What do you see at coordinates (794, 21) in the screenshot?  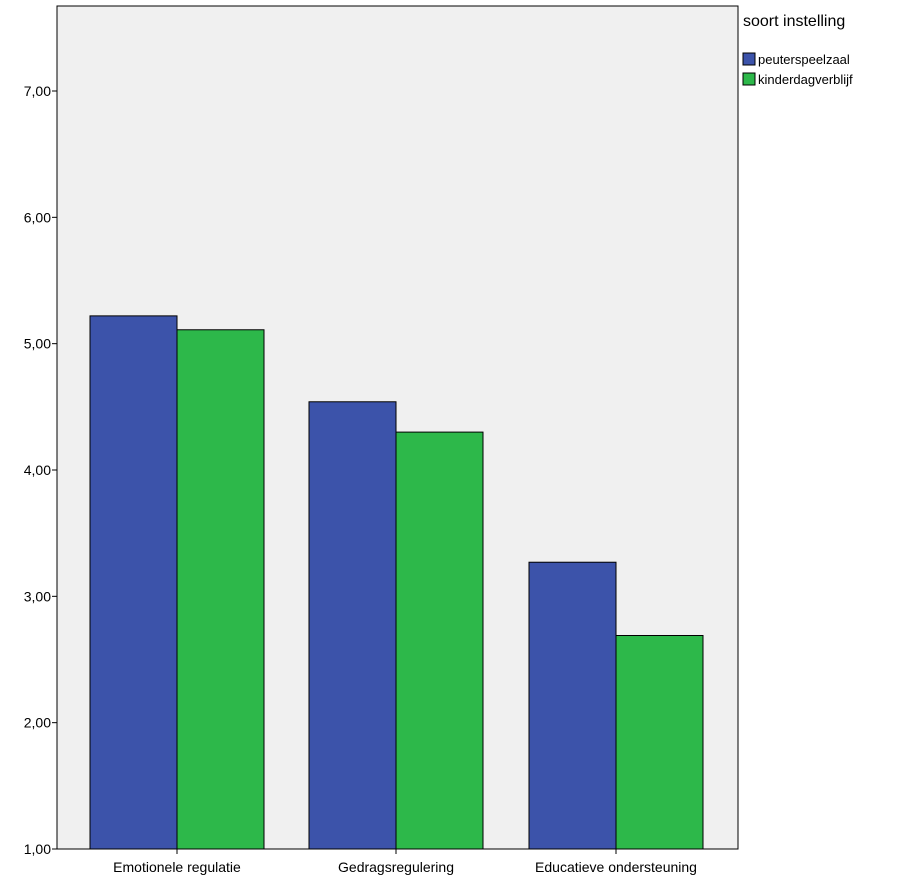 I see `legend-title: soort instelling` at bounding box center [794, 21].